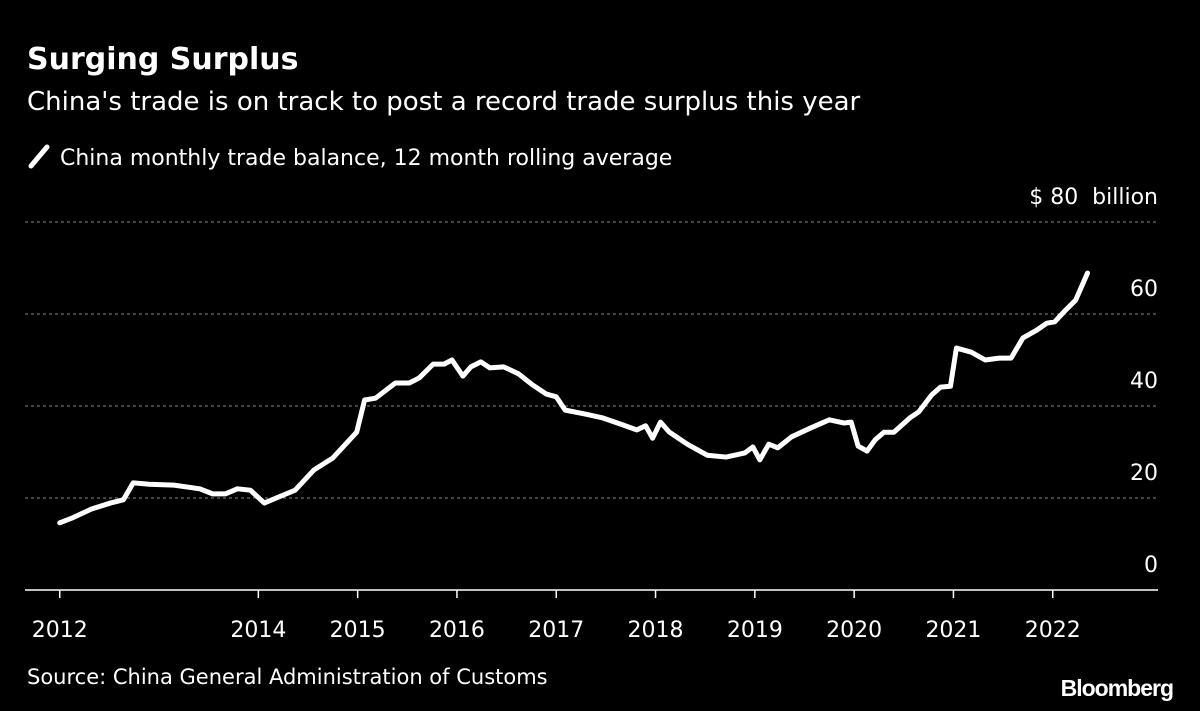 This screenshot has width=1200, height=711. What do you see at coordinates (258, 630) in the screenshot?
I see `x-tick-label: 2014` at bounding box center [258, 630].